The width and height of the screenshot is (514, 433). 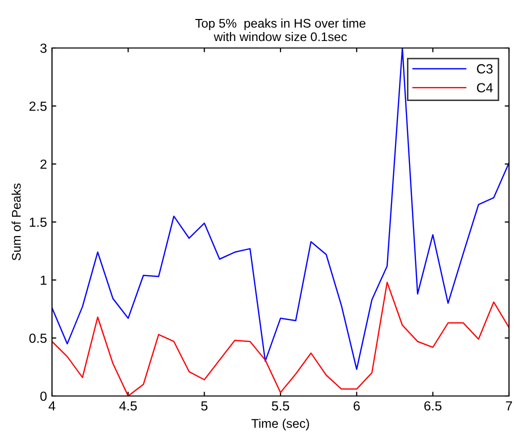 I want to click on y-tick-label: 0, so click(x=43, y=396).